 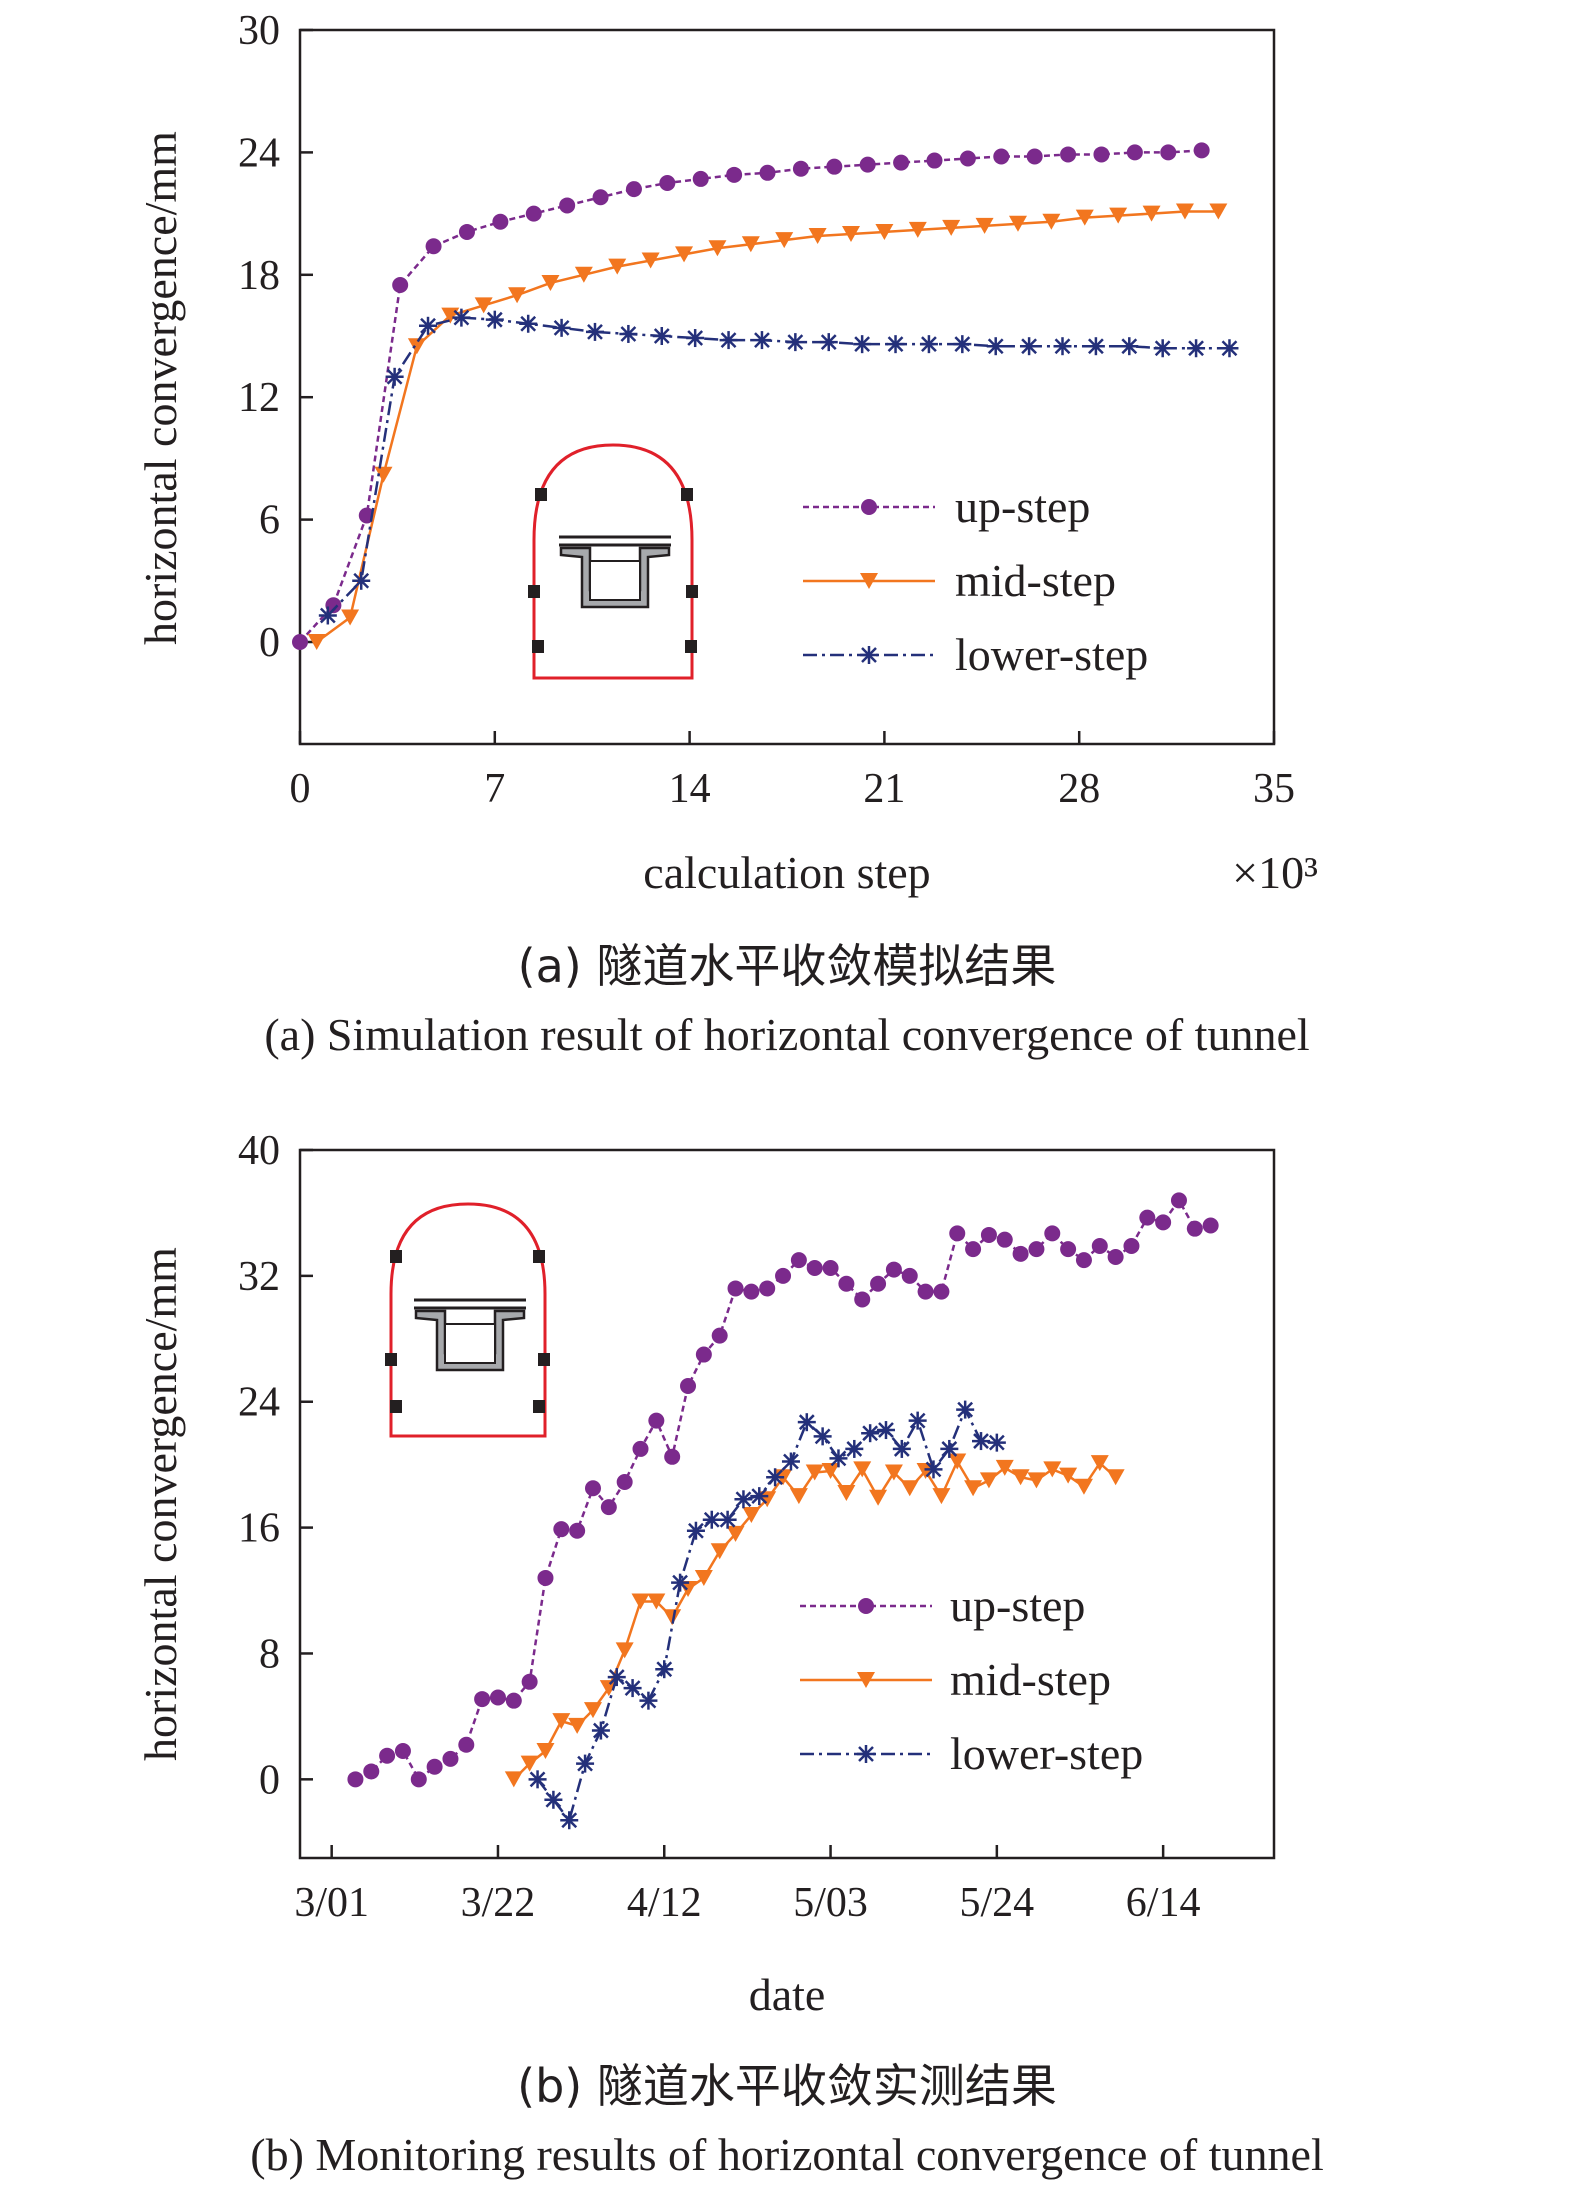 What do you see at coordinates (1079, 789) in the screenshot?
I see `chart-a-xtick-label: 28` at bounding box center [1079, 789].